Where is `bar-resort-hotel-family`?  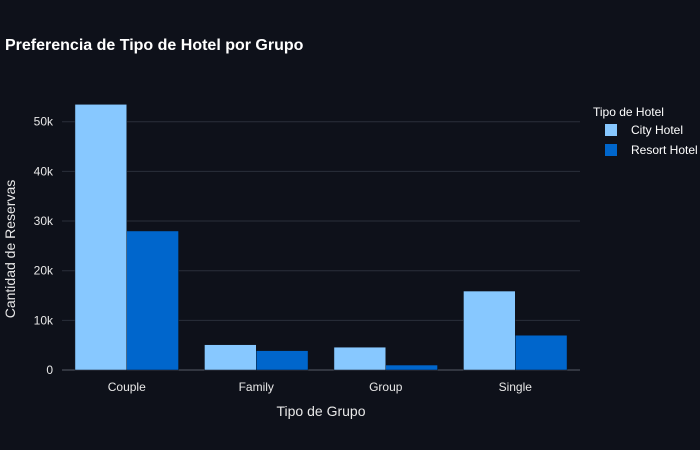
bar-resort-hotel-family is located at coordinates (282, 360).